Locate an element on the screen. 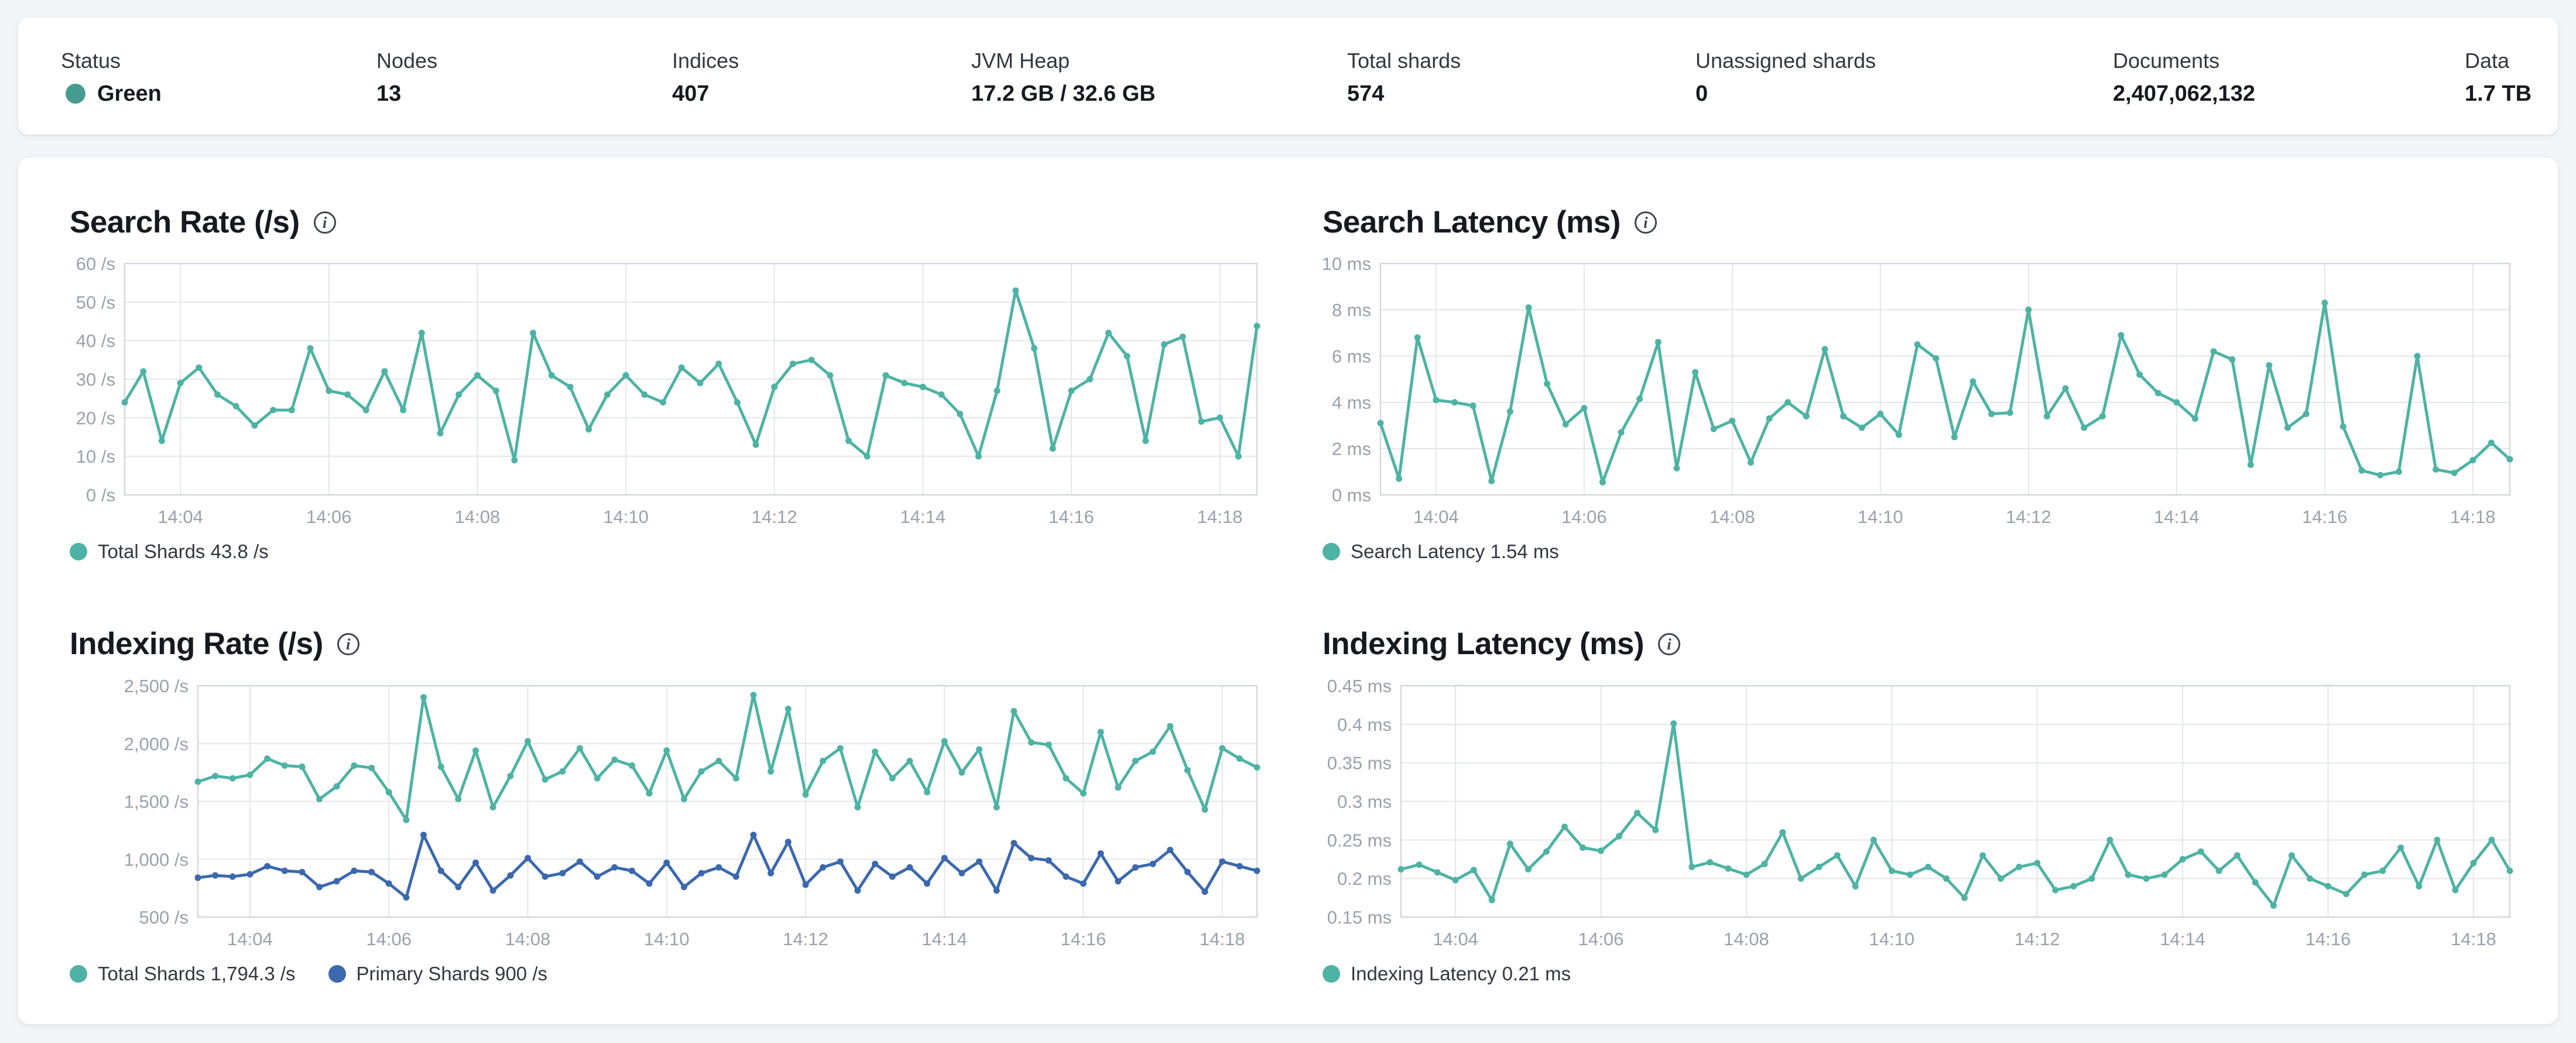  chart-title: Search Rate (/s) is located at coordinates (185, 222).